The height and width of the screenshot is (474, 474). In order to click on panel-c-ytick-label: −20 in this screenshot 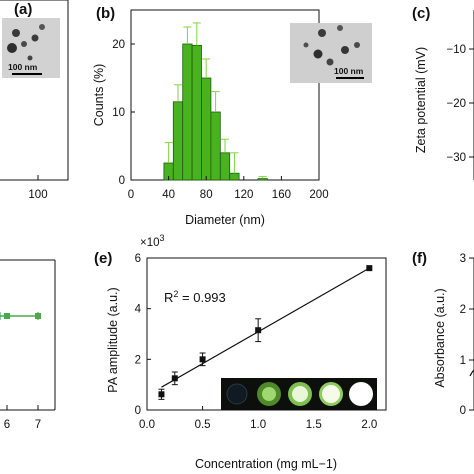, I will do `click(456, 104)`.